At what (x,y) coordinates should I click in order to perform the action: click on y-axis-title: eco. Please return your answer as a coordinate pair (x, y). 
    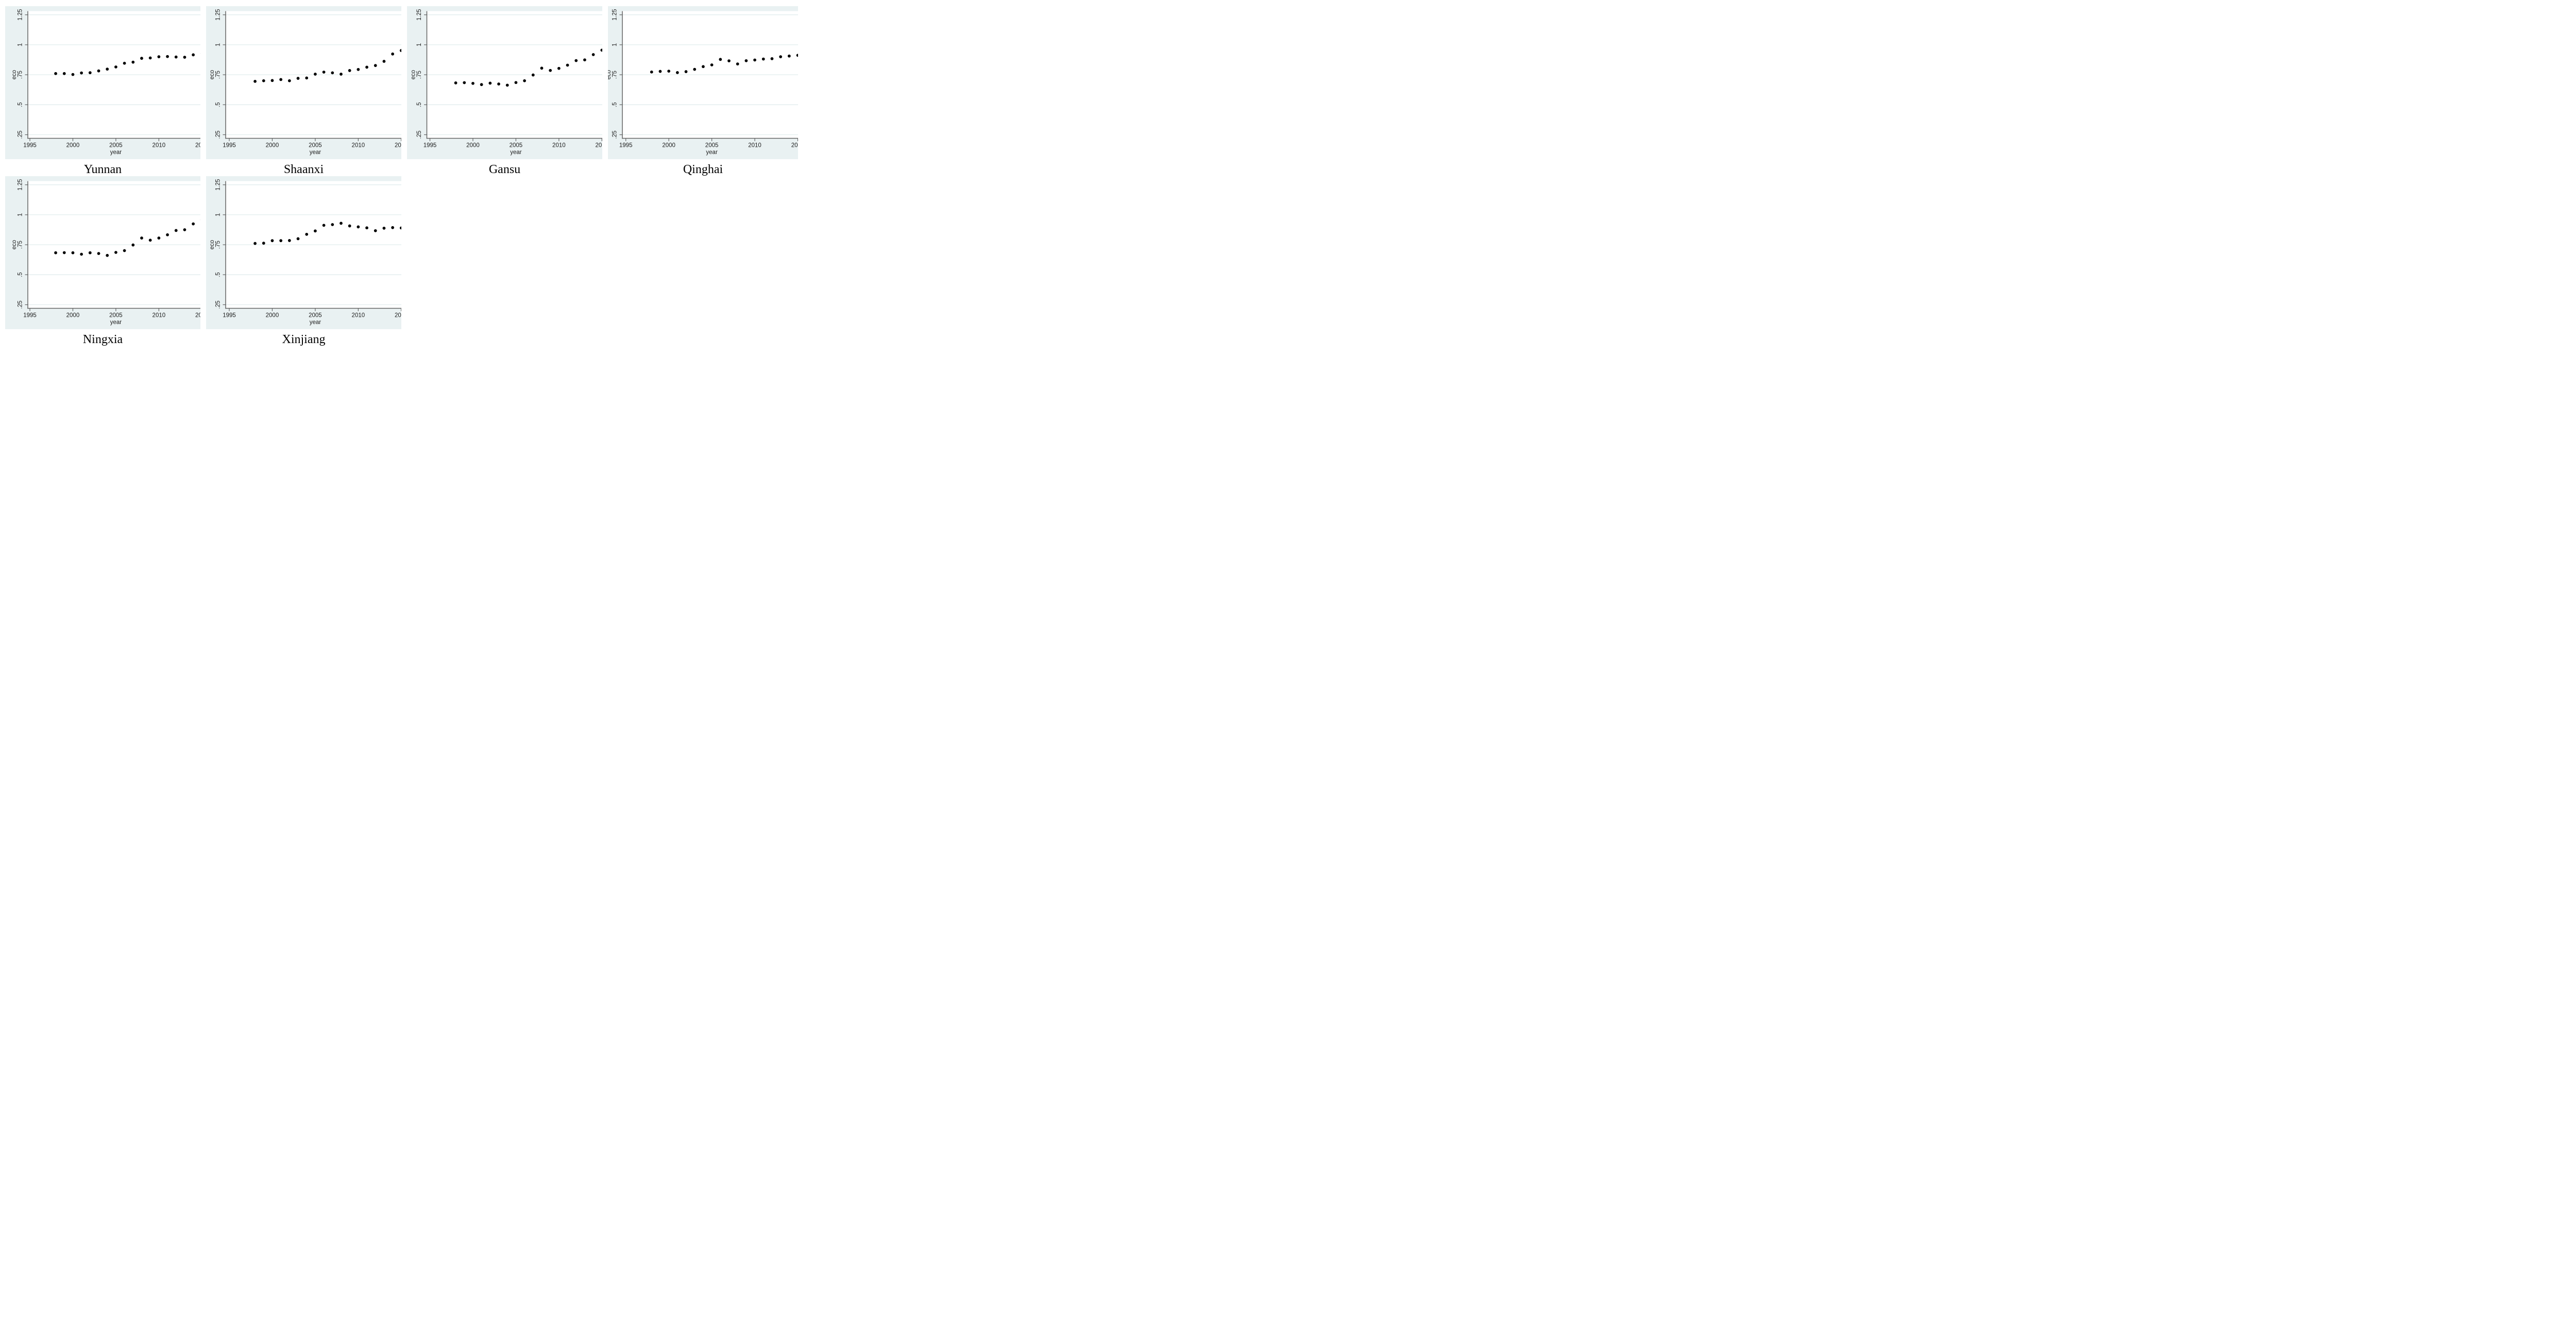
    Looking at the image, I should click on (14, 75).